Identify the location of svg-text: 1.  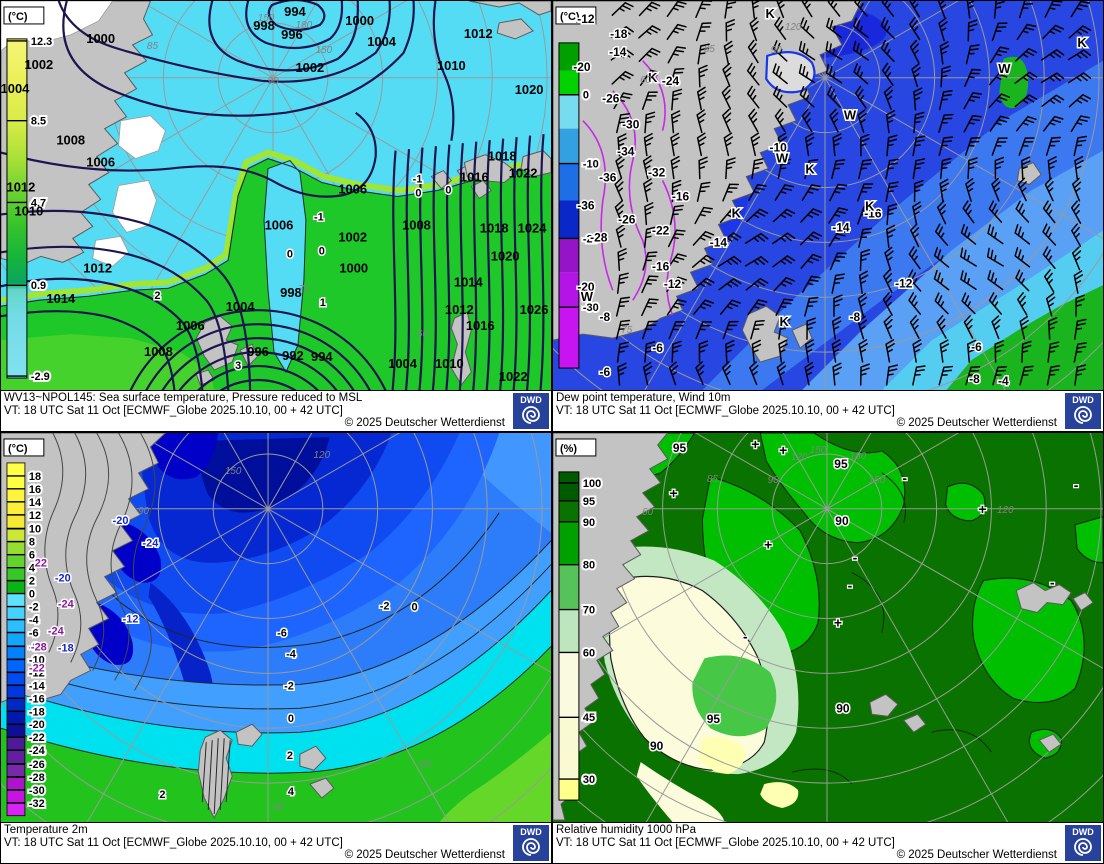
(323, 303).